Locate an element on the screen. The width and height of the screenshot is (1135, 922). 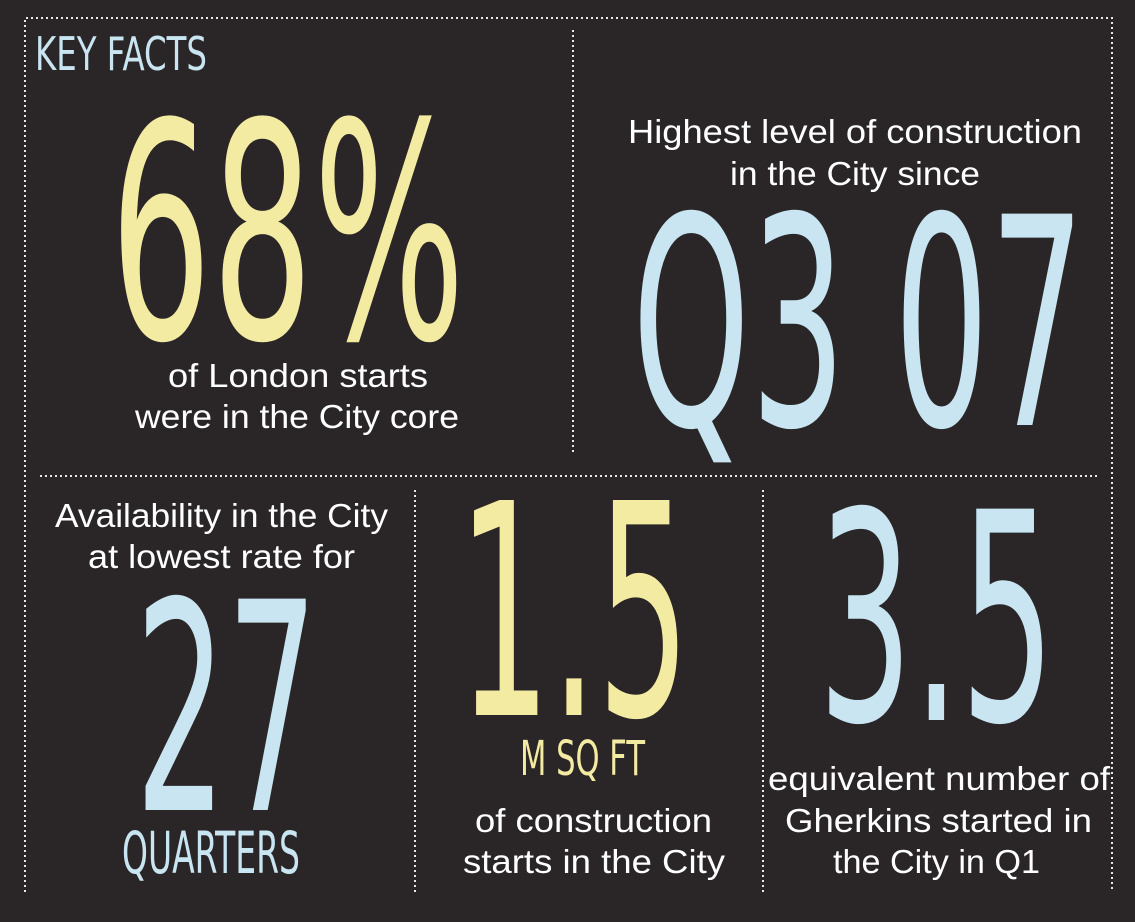
fact-caption: of London starts is located at coordinates (298, 375).